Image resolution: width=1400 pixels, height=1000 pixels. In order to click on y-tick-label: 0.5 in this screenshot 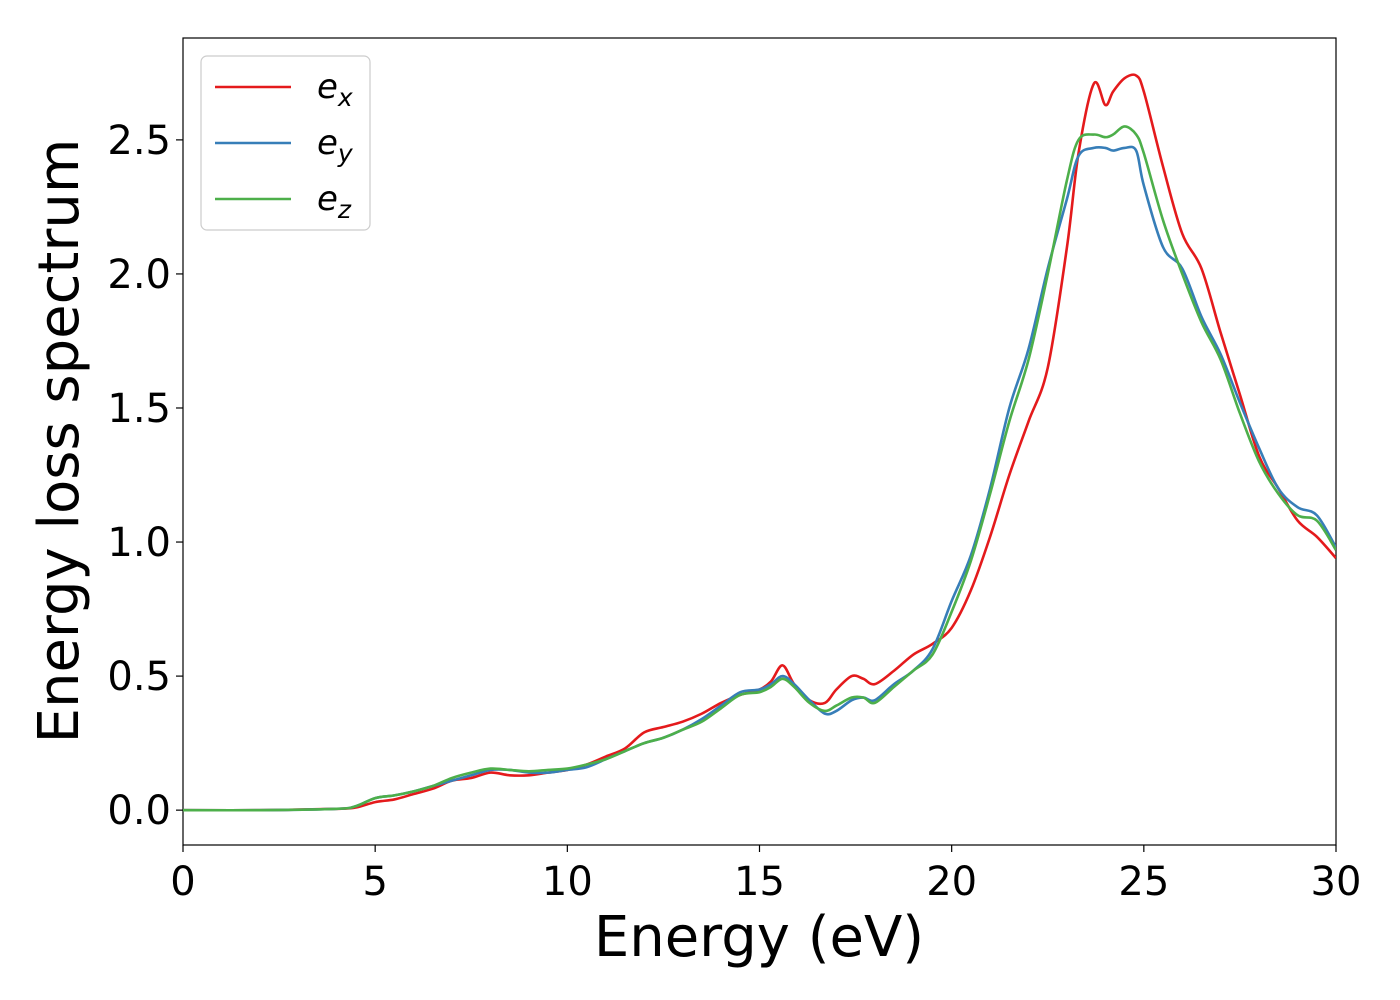, I will do `click(139, 677)`.